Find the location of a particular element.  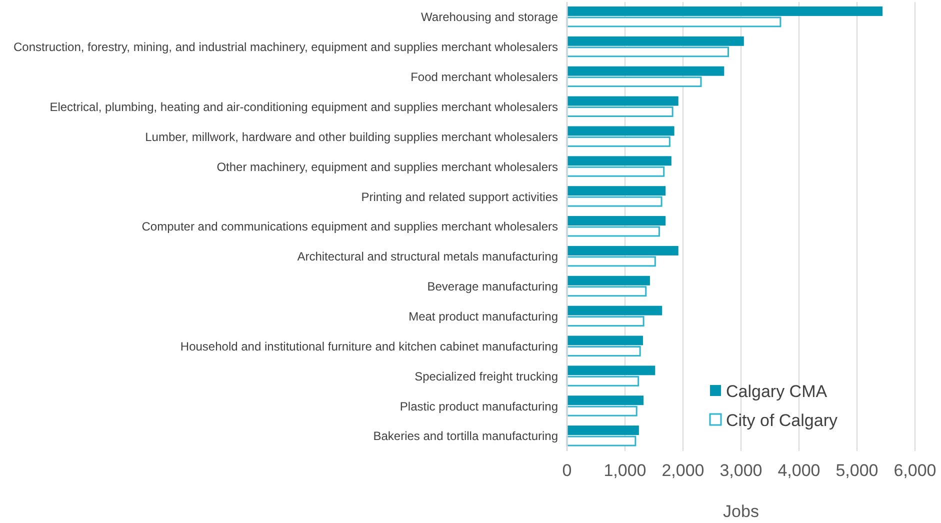

y-tick-label: Warehousing and storage is located at coordinates (489, 17).